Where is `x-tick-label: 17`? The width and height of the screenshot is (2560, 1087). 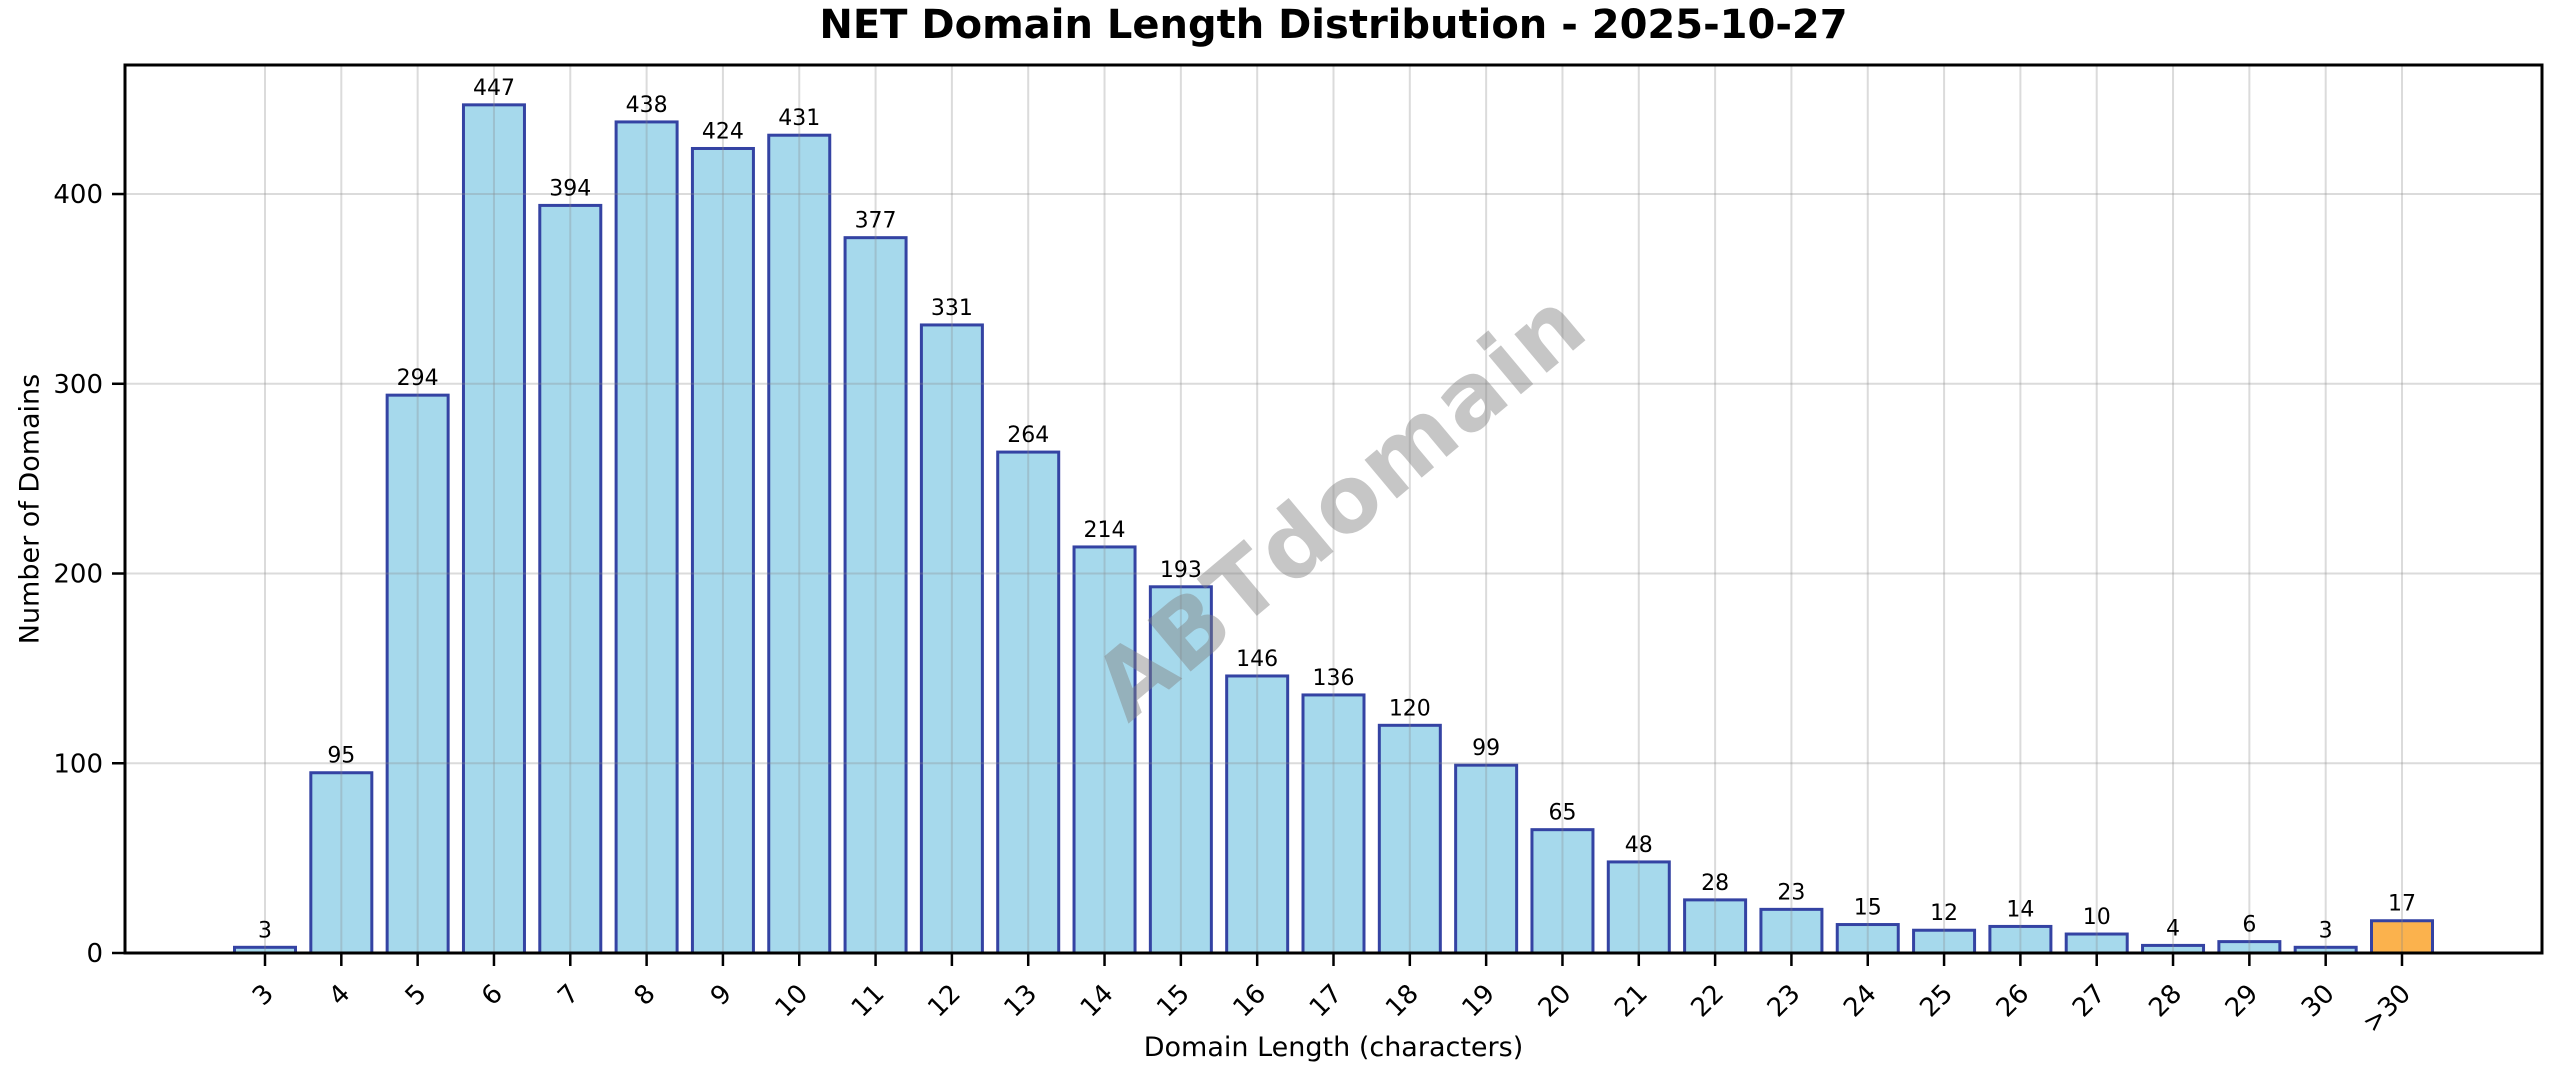
x-tick-label: 17 is located at coordinates (1326, 1001).